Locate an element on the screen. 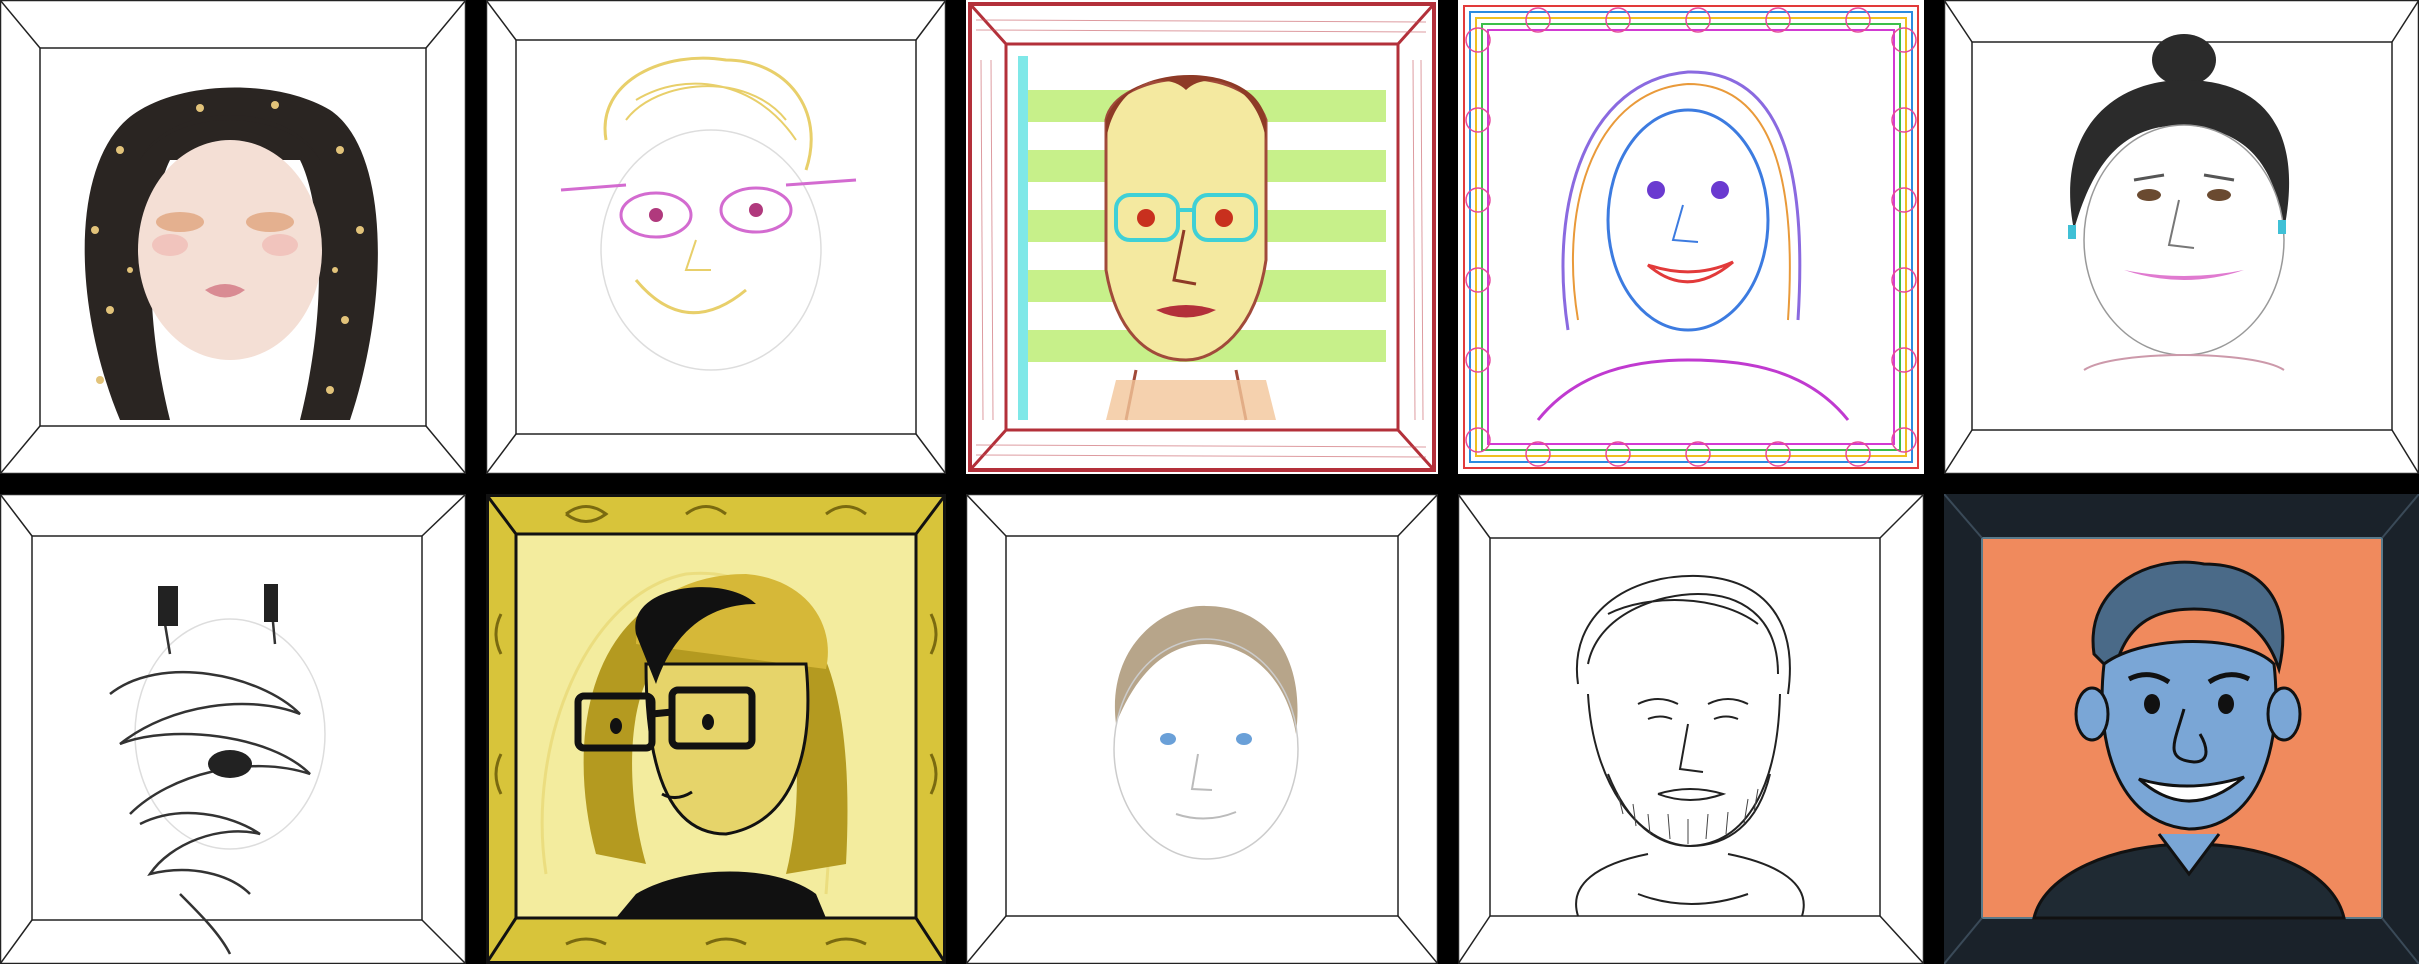  portrait-scribble is located at coordinates (233, 729).